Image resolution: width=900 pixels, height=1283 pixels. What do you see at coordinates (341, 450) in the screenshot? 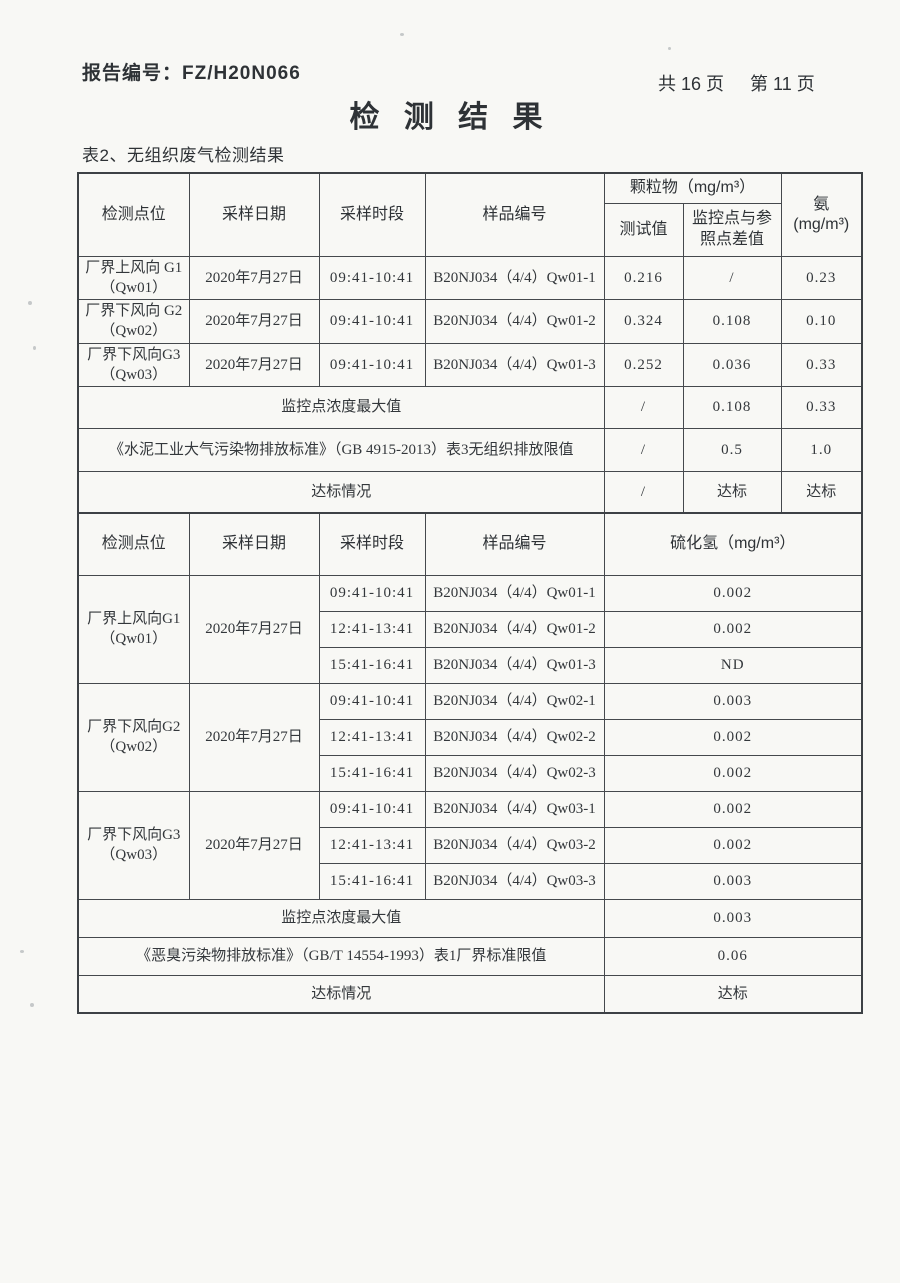
I see `summary-label: 《水泥工业大气污染物排放标准》（GB 4915-2013）表3无组织排放限值` at bounding box center [341, 450].